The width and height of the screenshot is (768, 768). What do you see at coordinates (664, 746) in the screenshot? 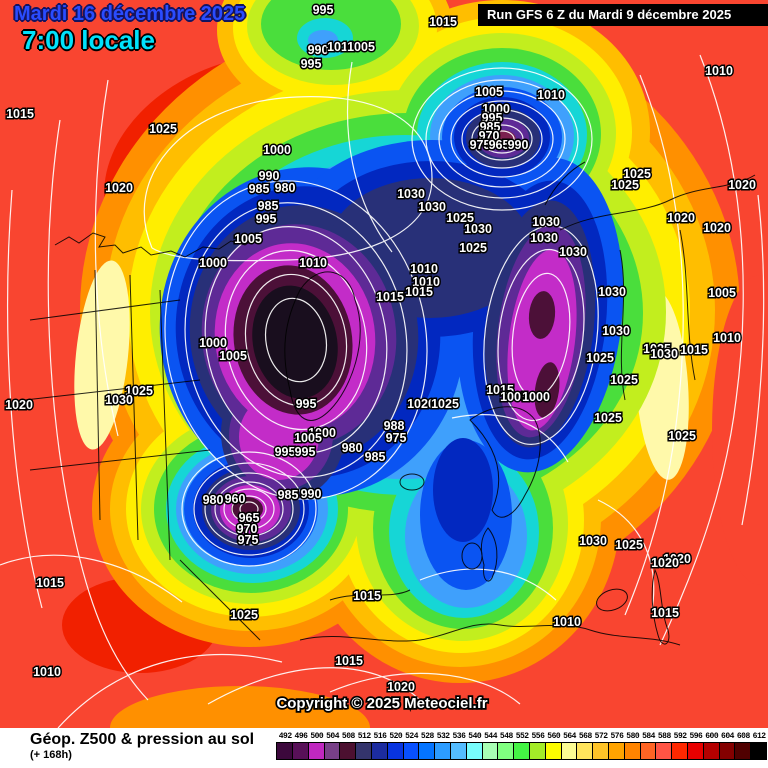
I see `legend-cell: 588` at bounding box center [664, 746].